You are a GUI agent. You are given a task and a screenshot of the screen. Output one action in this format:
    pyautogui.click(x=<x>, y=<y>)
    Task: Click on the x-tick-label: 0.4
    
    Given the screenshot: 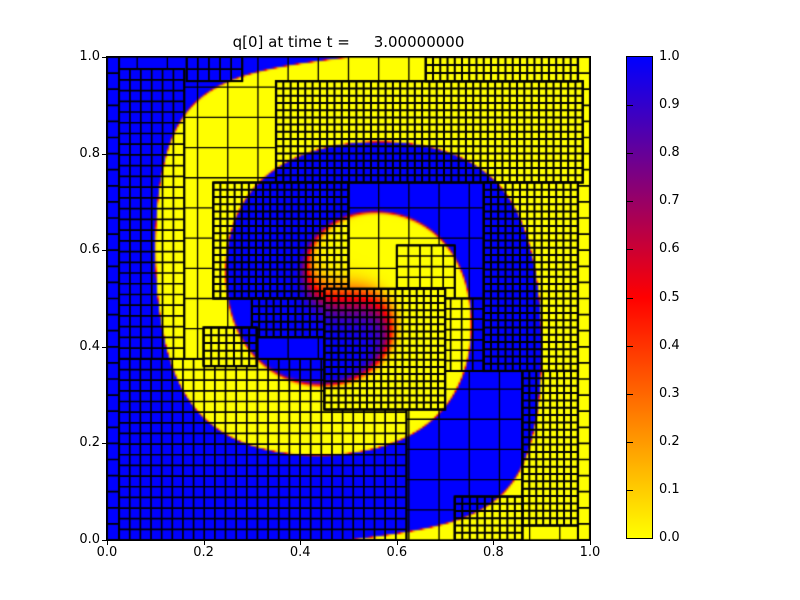 What is the action you would take?
    pyautogui.click(x=300, y=552)
    